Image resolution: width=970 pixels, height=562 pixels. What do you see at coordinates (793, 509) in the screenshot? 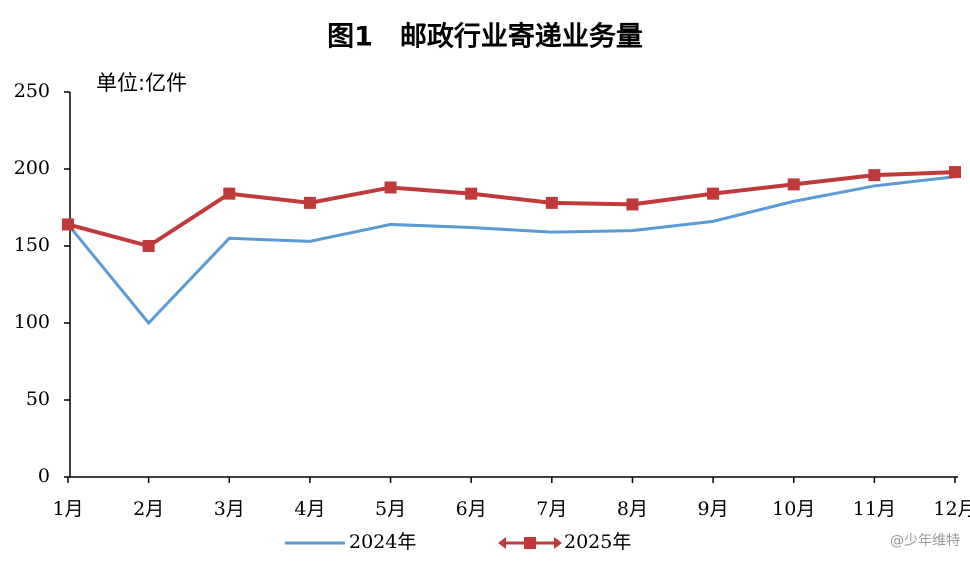
I see `x-tick-label: 10月` at bounding box center [793, 509].